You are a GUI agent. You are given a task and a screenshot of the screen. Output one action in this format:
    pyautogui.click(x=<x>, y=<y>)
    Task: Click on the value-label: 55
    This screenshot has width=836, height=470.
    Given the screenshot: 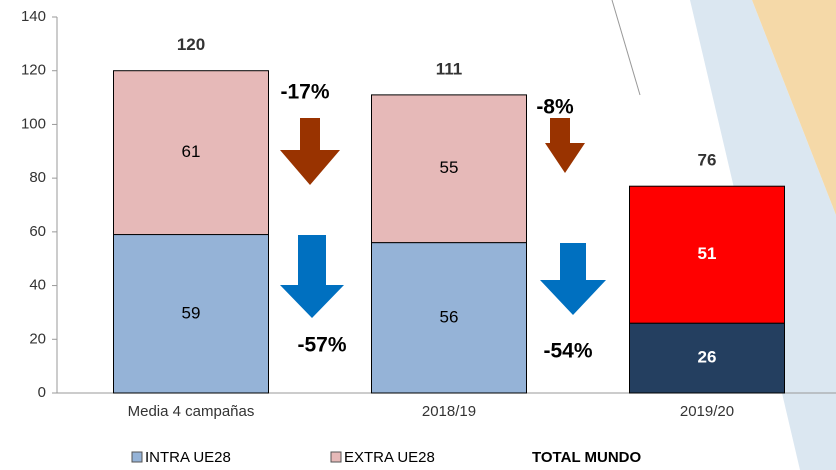 What is the action you would take?
    pyautogui.click(x=449, y=167)
    